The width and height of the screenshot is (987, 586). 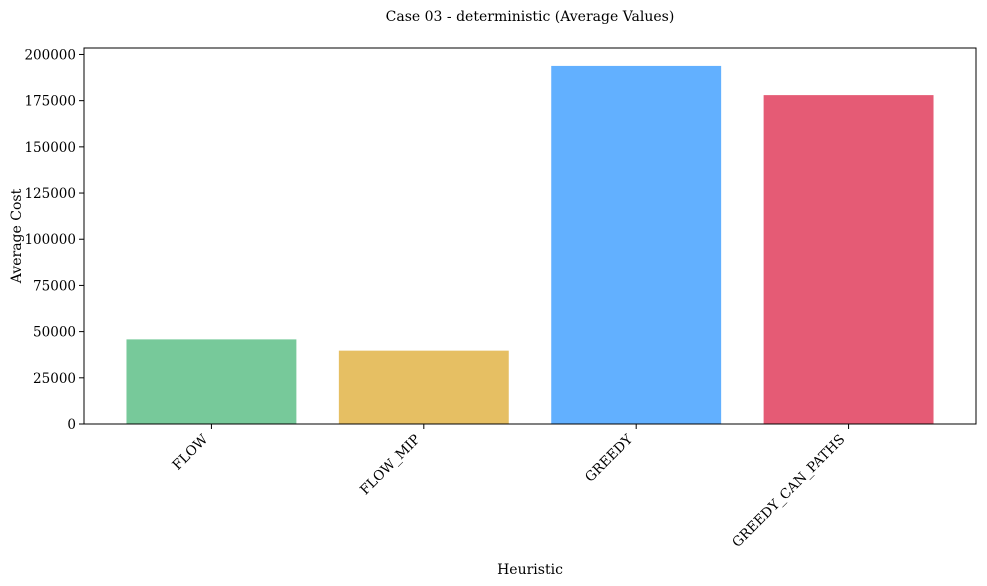 What do you see at coordinates (54, 379) in the screenshot?
I see `y-tick-label: 25000` at bounding box center [54, 379].